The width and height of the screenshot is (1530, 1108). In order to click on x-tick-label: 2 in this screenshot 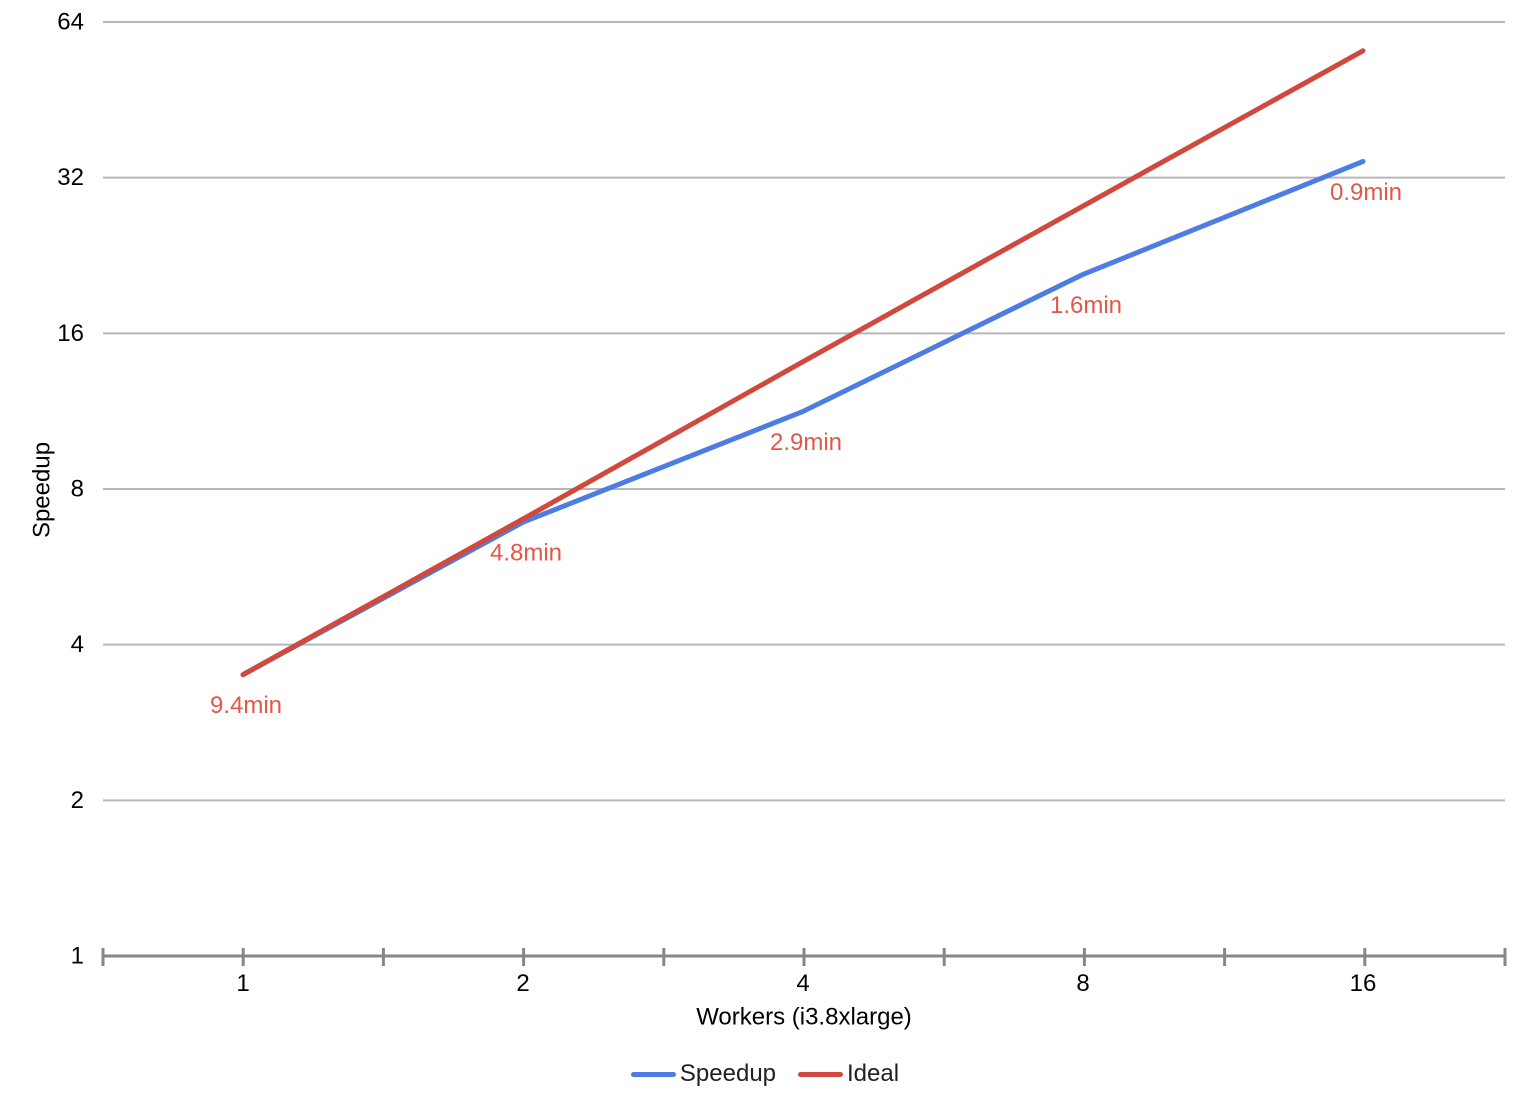, I will do `click(522, 983)`.